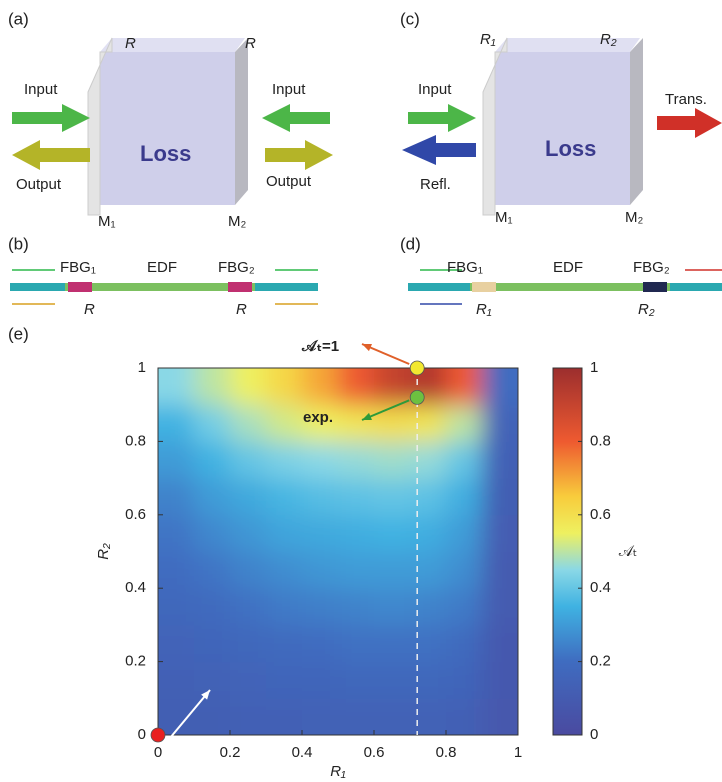 The image size is (722, 782). What do you see at coordinates (518, 752) in the screenshot?
I see `x-tick-label: 1` at bounding box center [518, 752].